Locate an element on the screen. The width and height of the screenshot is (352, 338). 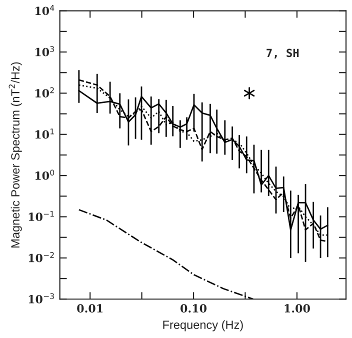
x-axis-title: Frequency (Hz) is located at coordinates (203, 326).